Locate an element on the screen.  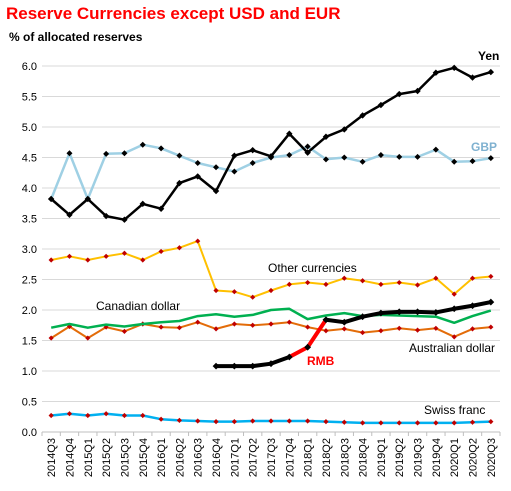
x-tick-label: 2015Q1 is located at coordinates (89, 457).